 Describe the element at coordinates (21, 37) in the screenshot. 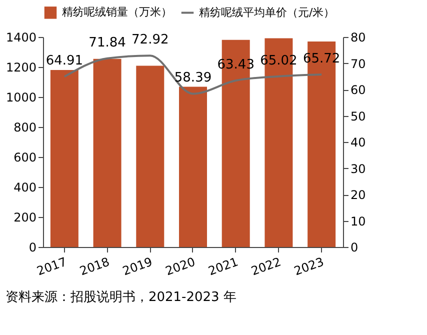

I see `y-tick-label: 1400` at that location.